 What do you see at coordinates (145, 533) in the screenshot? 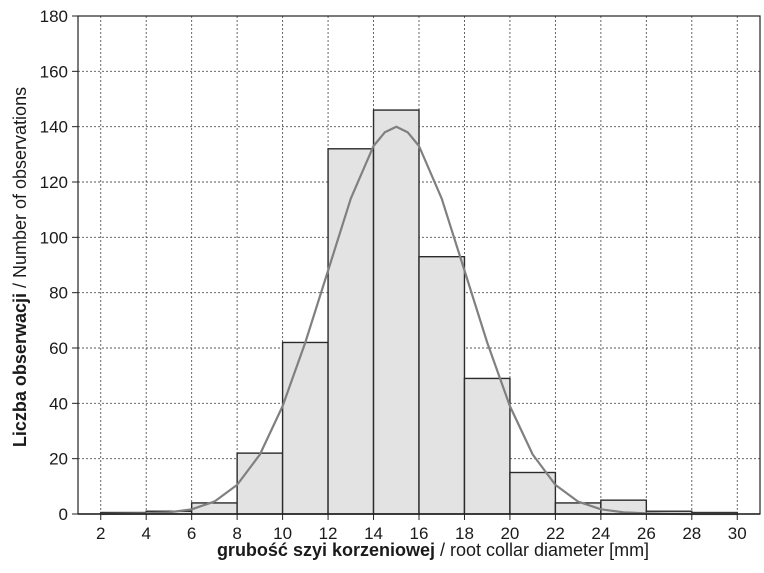
I see `x-tick-label: 4` at bounding box center [145, 533].